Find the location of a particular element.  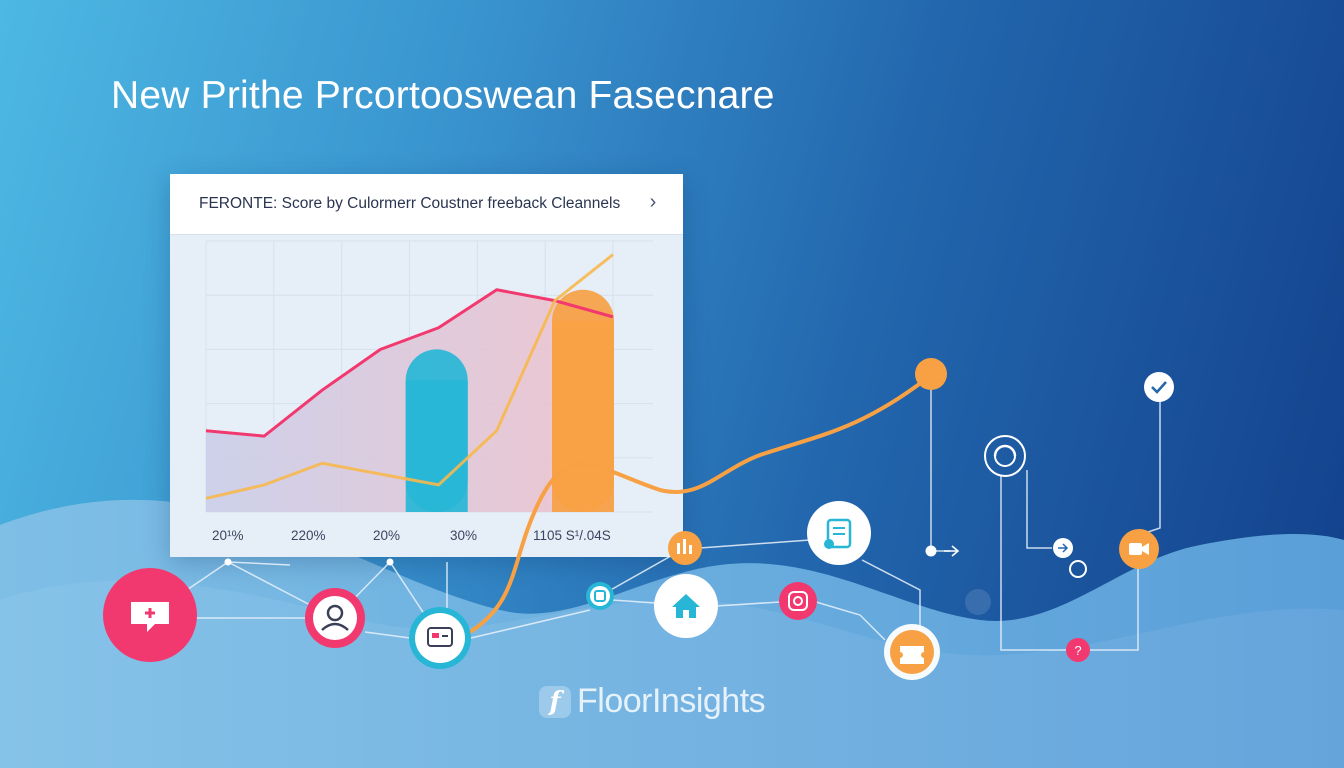

brand-name: FloorInsights is located at coordinates (671, 701).